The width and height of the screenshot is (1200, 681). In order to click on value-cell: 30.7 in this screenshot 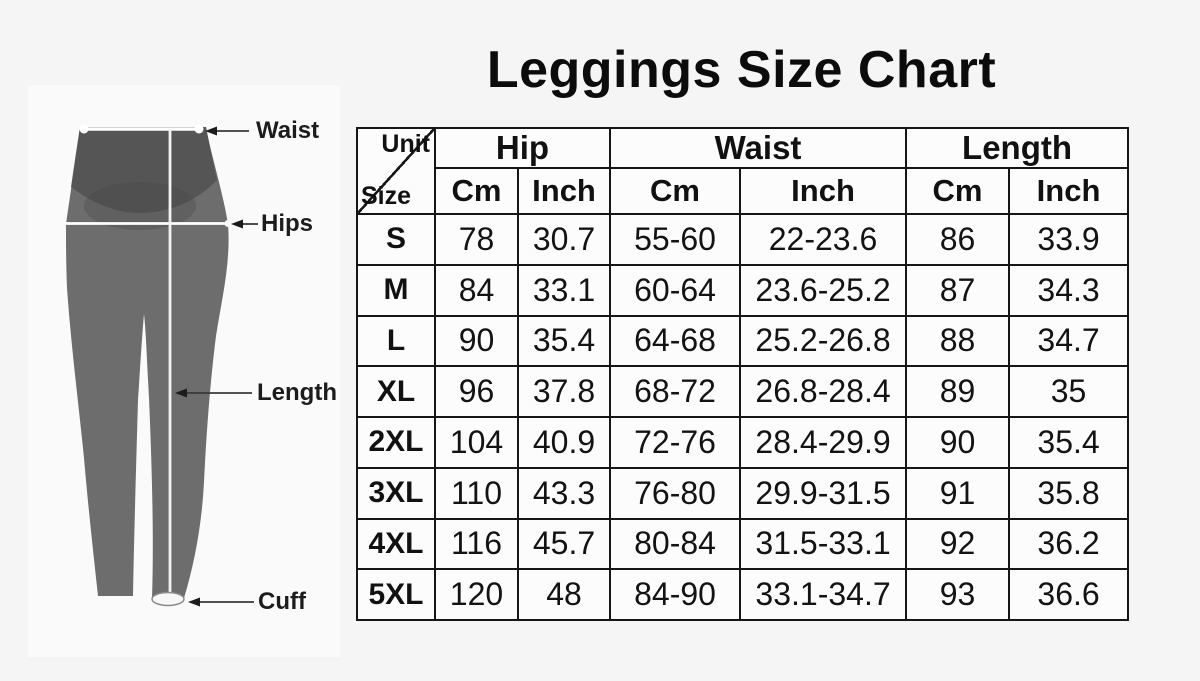, I will do `click(564, 239)`.